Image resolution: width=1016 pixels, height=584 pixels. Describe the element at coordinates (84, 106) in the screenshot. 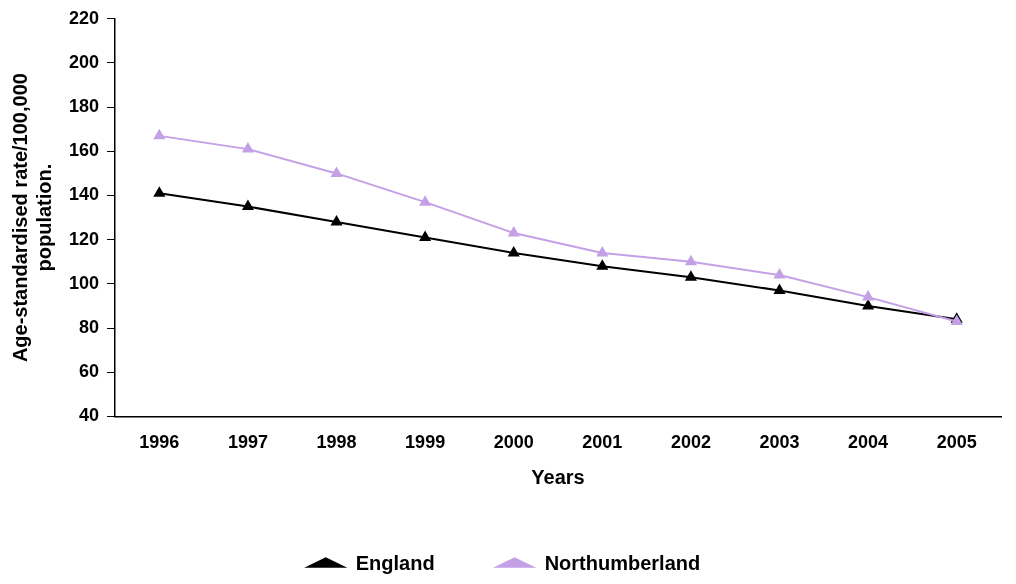

I see `y-tick-label: 180` at that location.